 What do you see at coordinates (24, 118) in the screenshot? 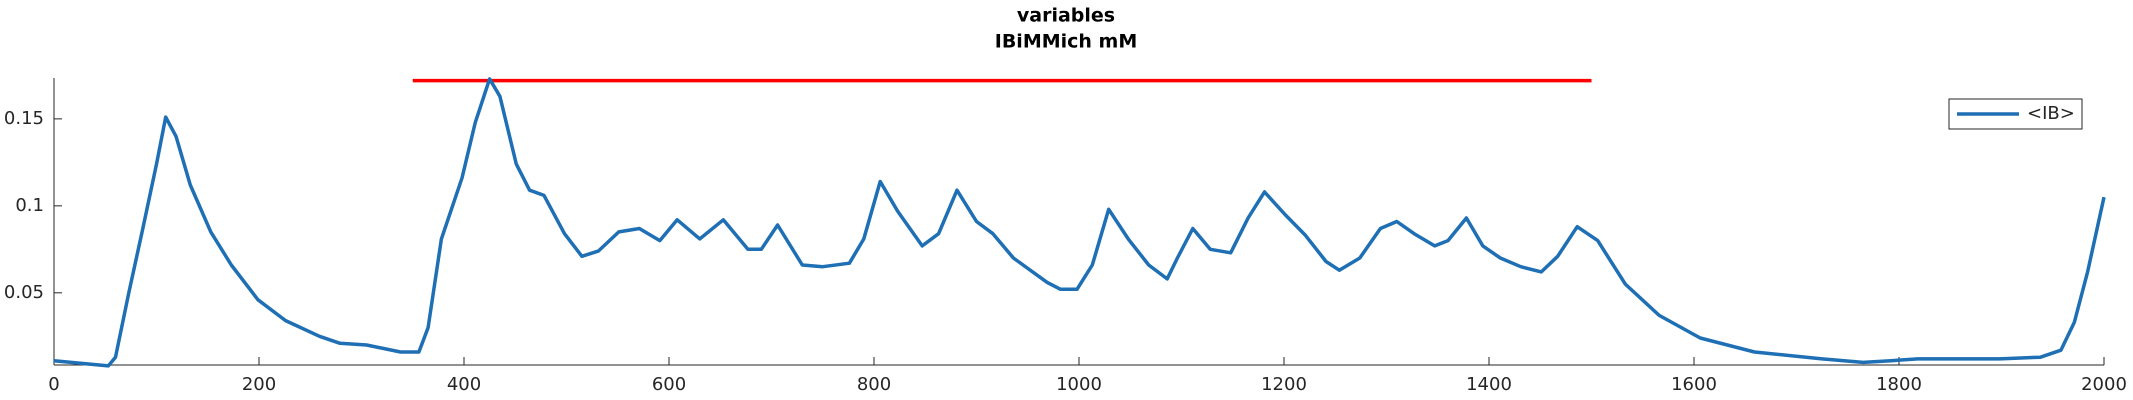
I see `y-tick-label: 0.15` at bounding box center [24, 118].